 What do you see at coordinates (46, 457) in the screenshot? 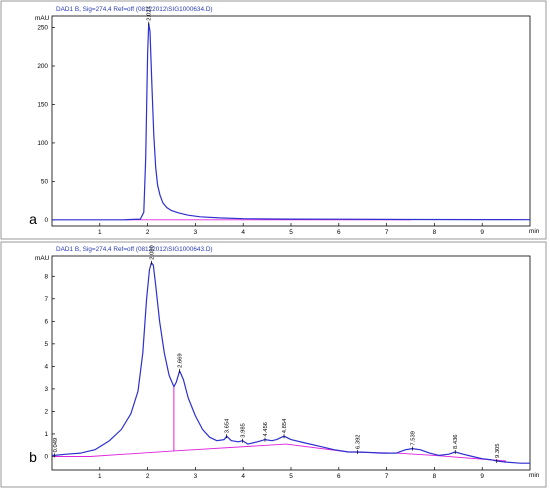
I see `panel-b-y-tick-label: 0` at bounding box center [46, 457].